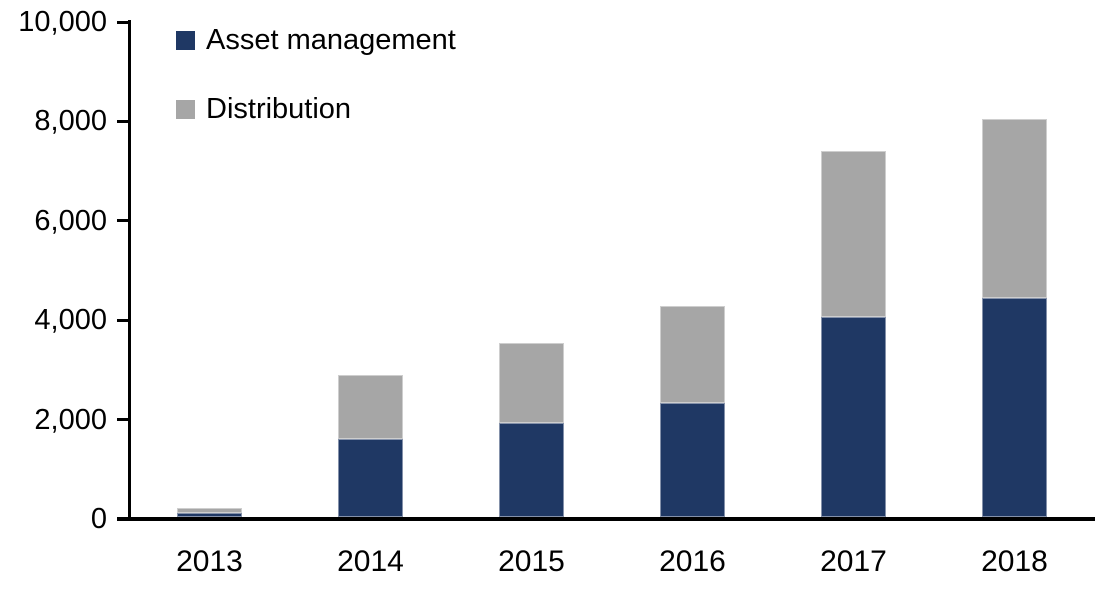 This screenshot has width=1102, height=594. Describe the element at coordinates (62, 22) in the screenshot. I see `y-tick-label-10-000: 10,000` at that location.